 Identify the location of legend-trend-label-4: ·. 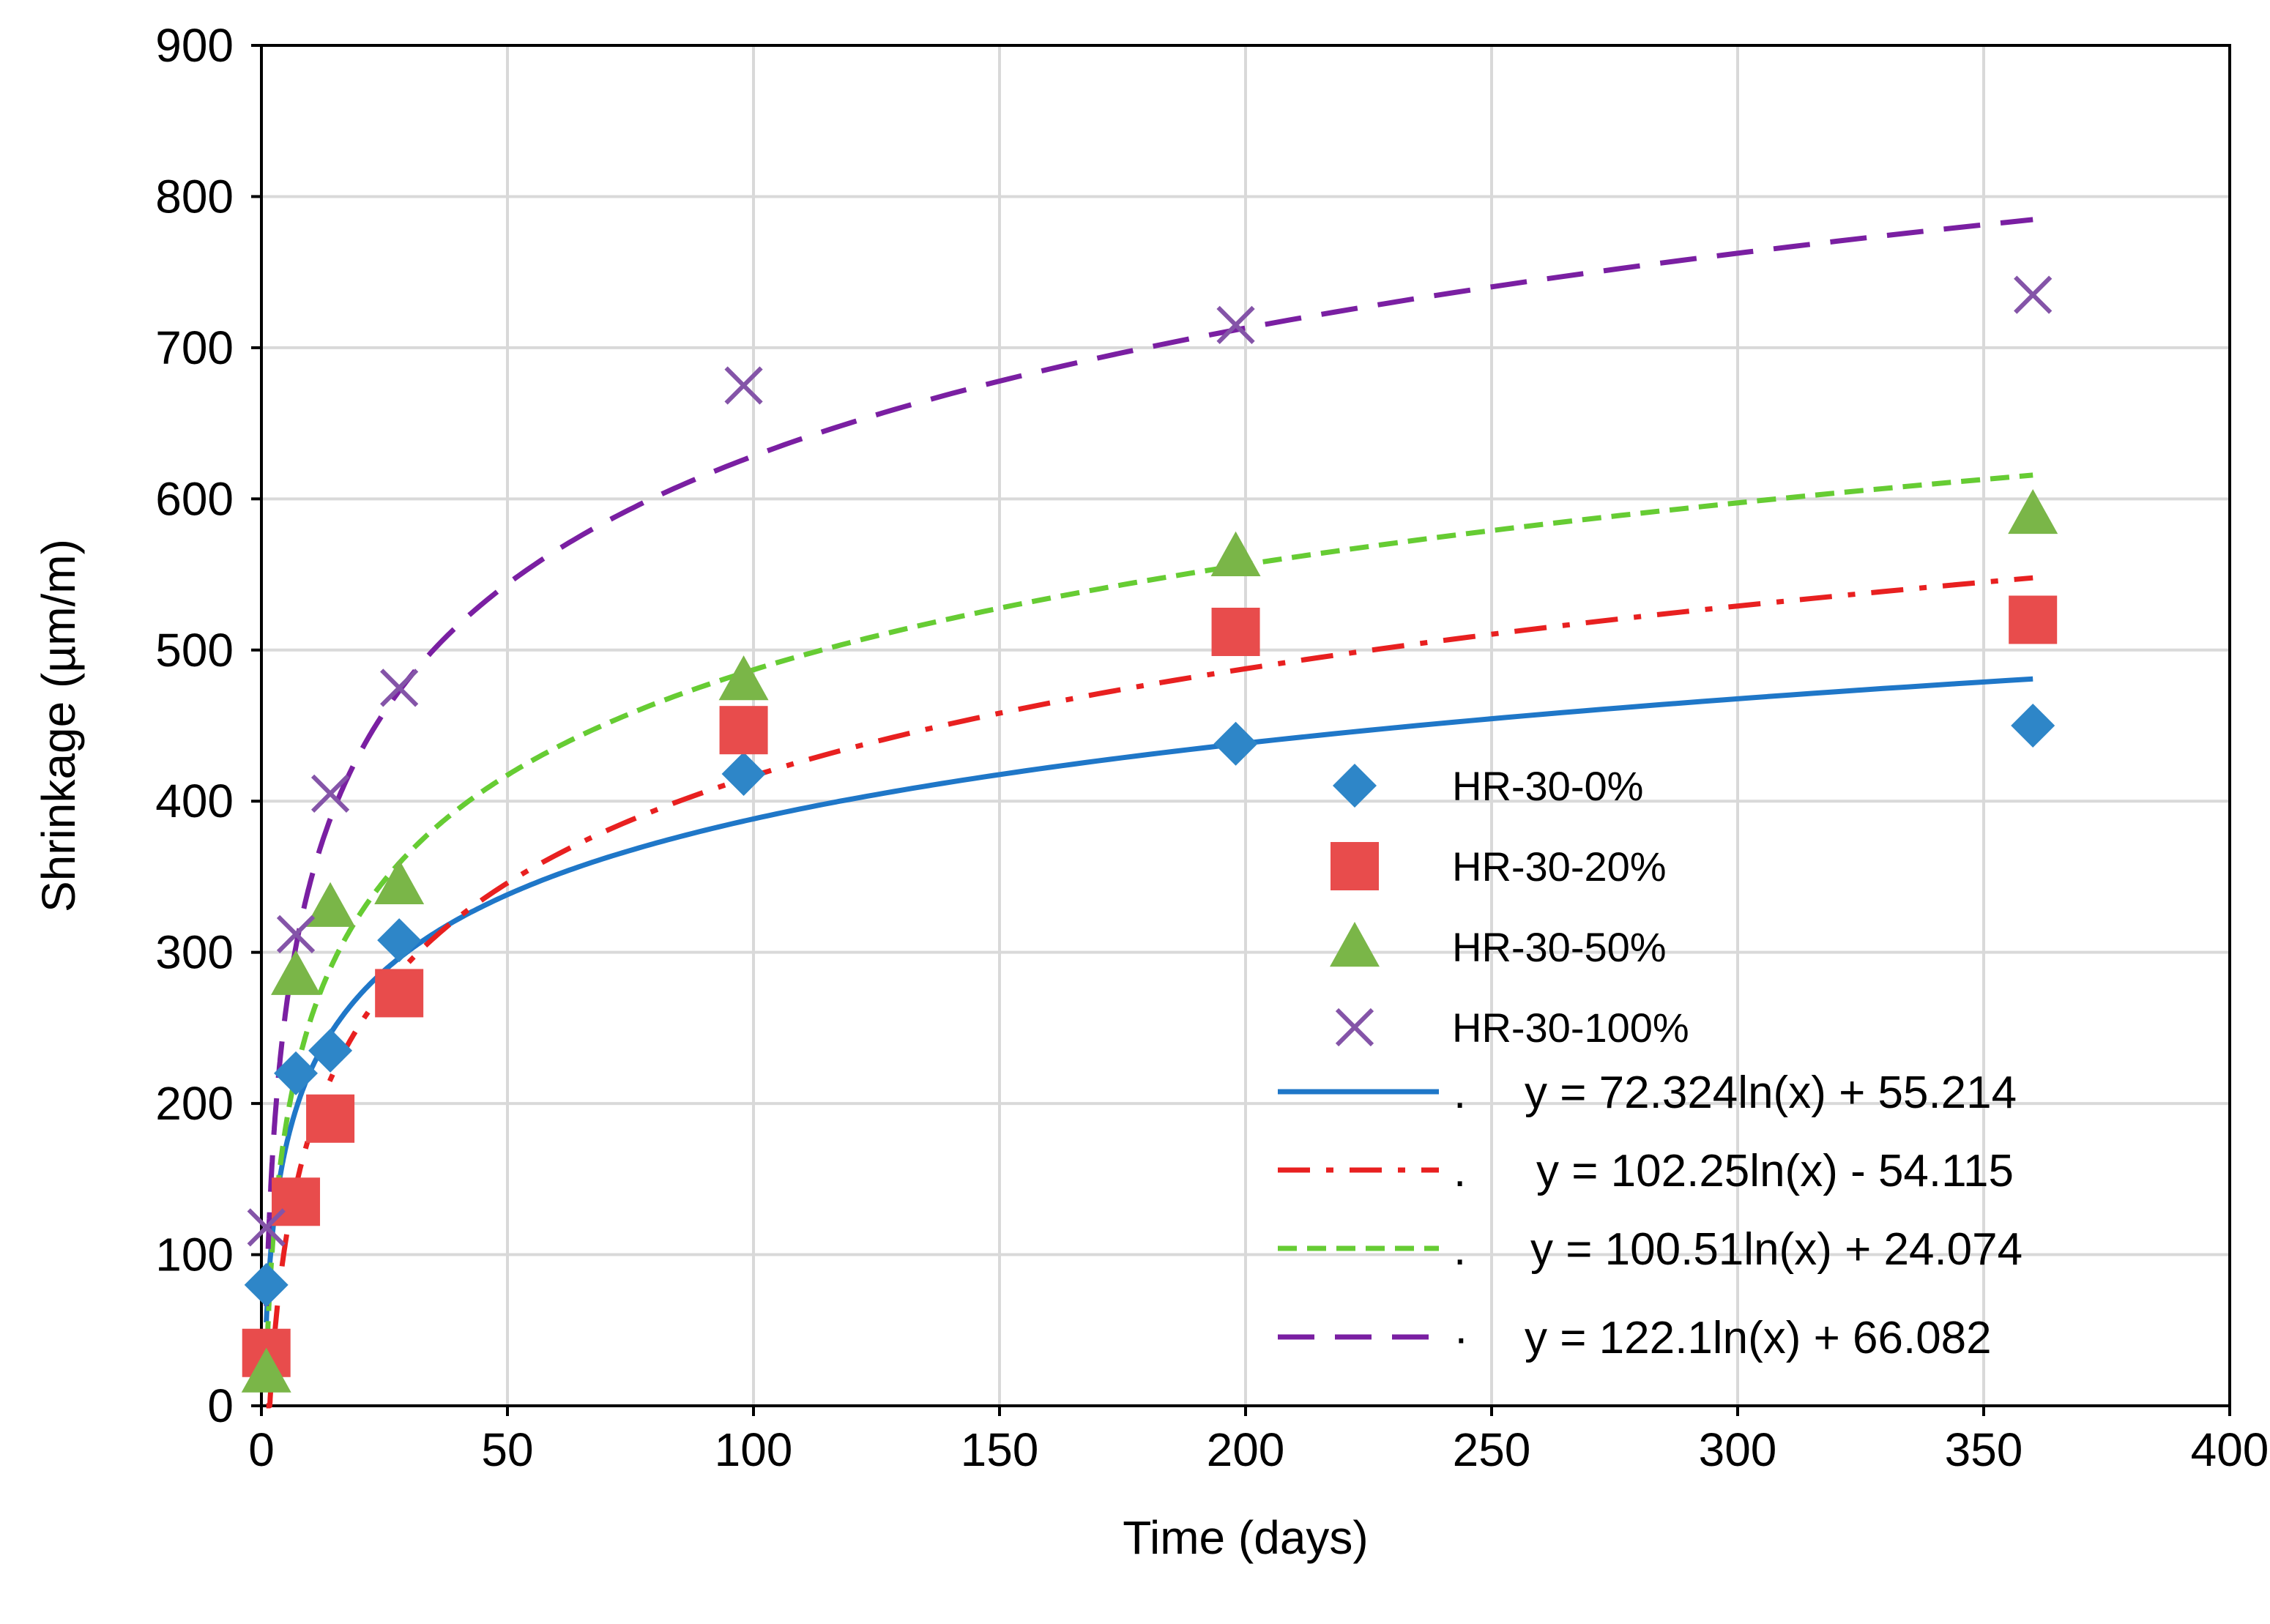
(1461, 1338).